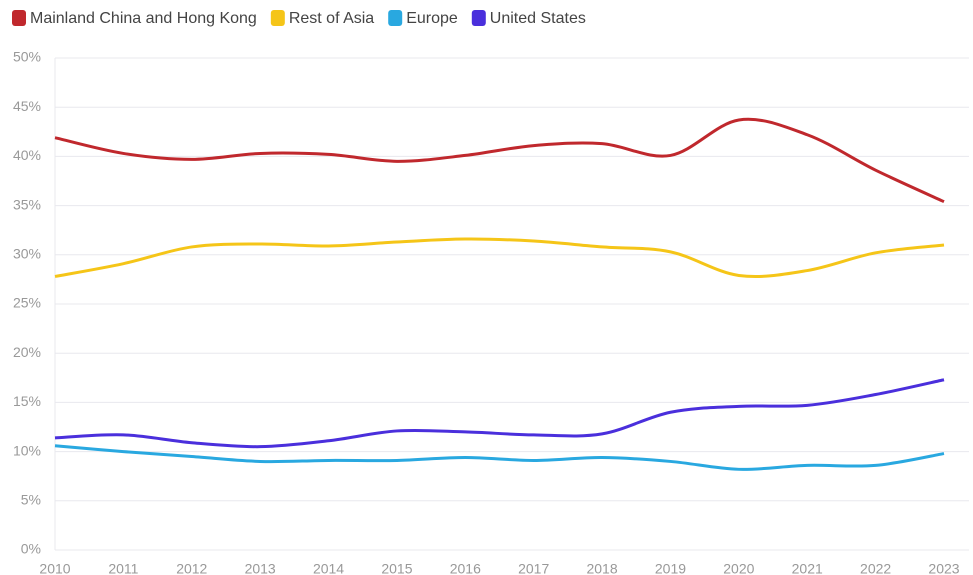  Describe the element at coordinates (538, 18) in the screenshot. I see `legend-label: United States` at that location.